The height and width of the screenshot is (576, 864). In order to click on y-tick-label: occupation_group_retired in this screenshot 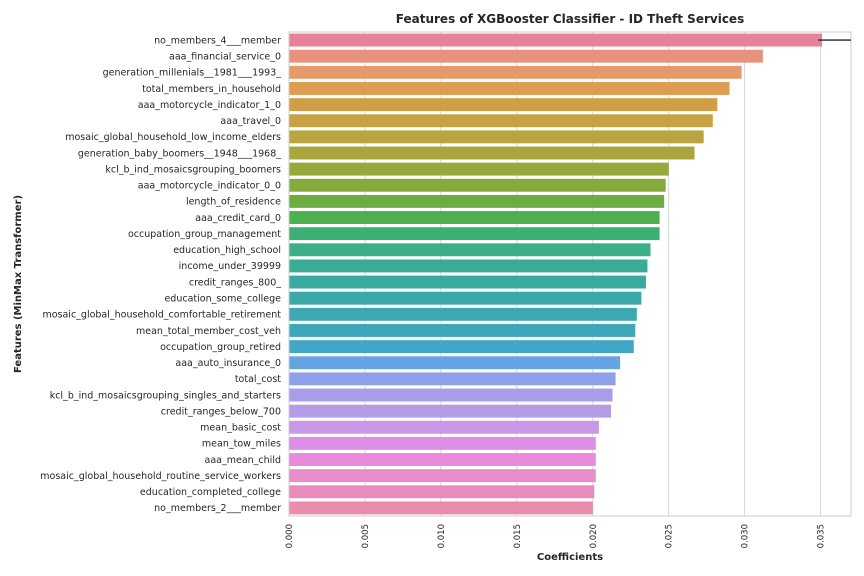, I will do `click(220, 347)`.